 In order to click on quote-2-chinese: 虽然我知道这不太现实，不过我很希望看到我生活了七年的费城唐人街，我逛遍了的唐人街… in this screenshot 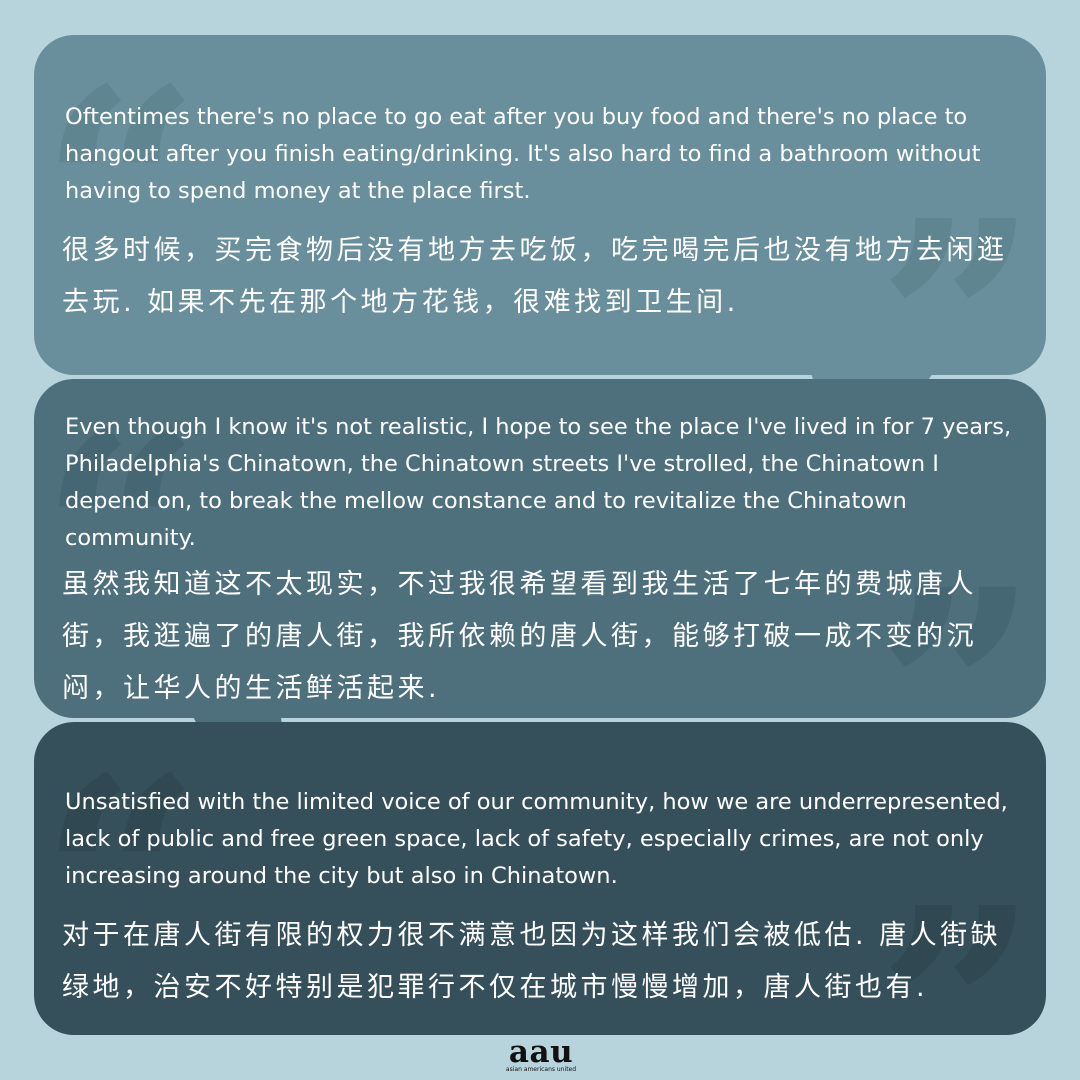, I will do `click(519, 636)`.